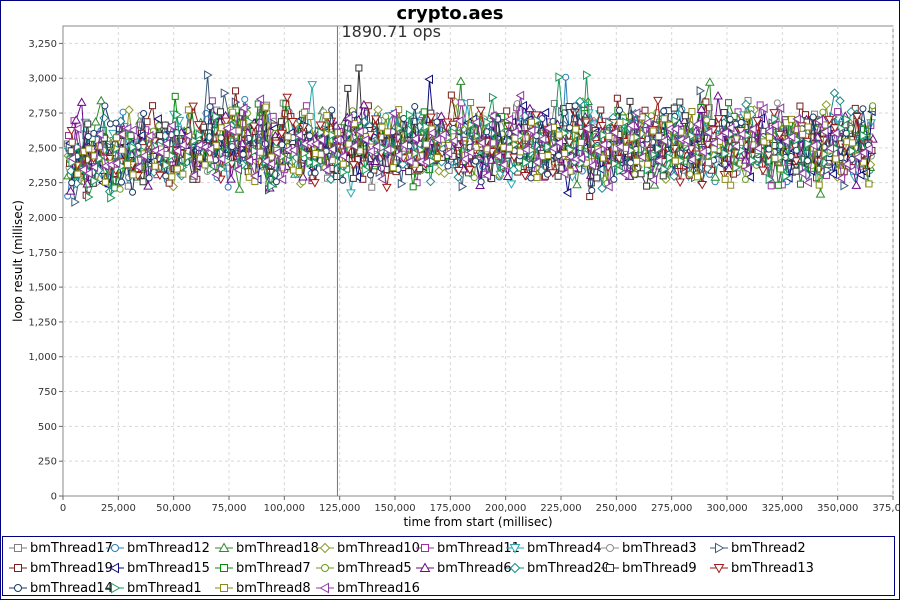  Describe the element at coordinates (782, 508) in the screenshot. I see `x-tick-label: 325,000` at that location.